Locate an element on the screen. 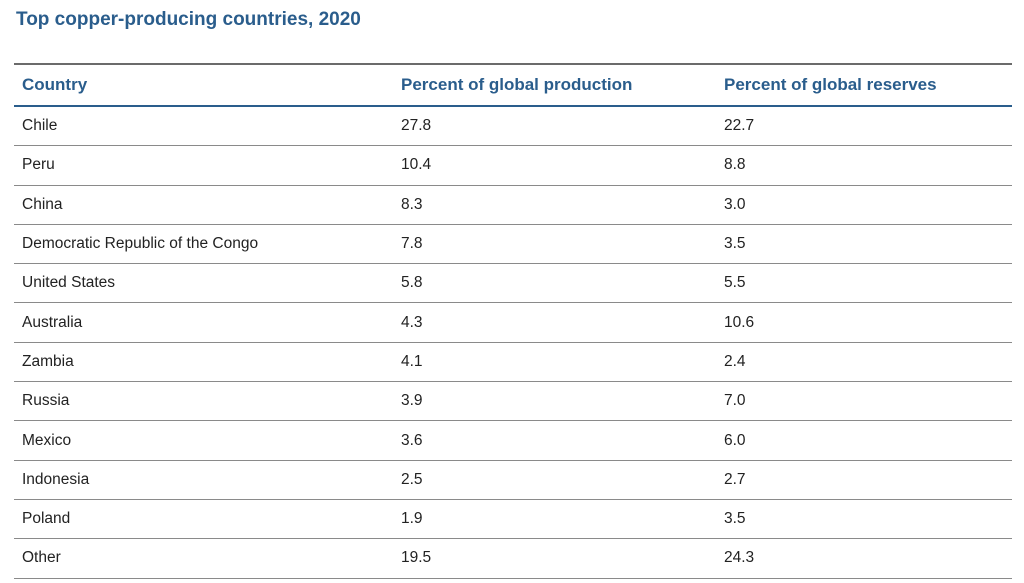 Image resolution: width=1024 pixels, height=583 pixels. cell-country: China is located at coordinates (42, 204).